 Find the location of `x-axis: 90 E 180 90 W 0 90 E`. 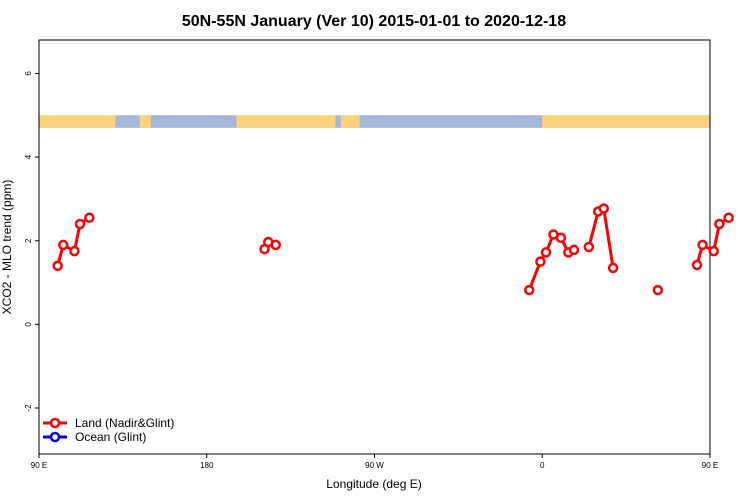

x-axis: 90 E 180 90 W 0 90 E is located at coordinates (374, 462).